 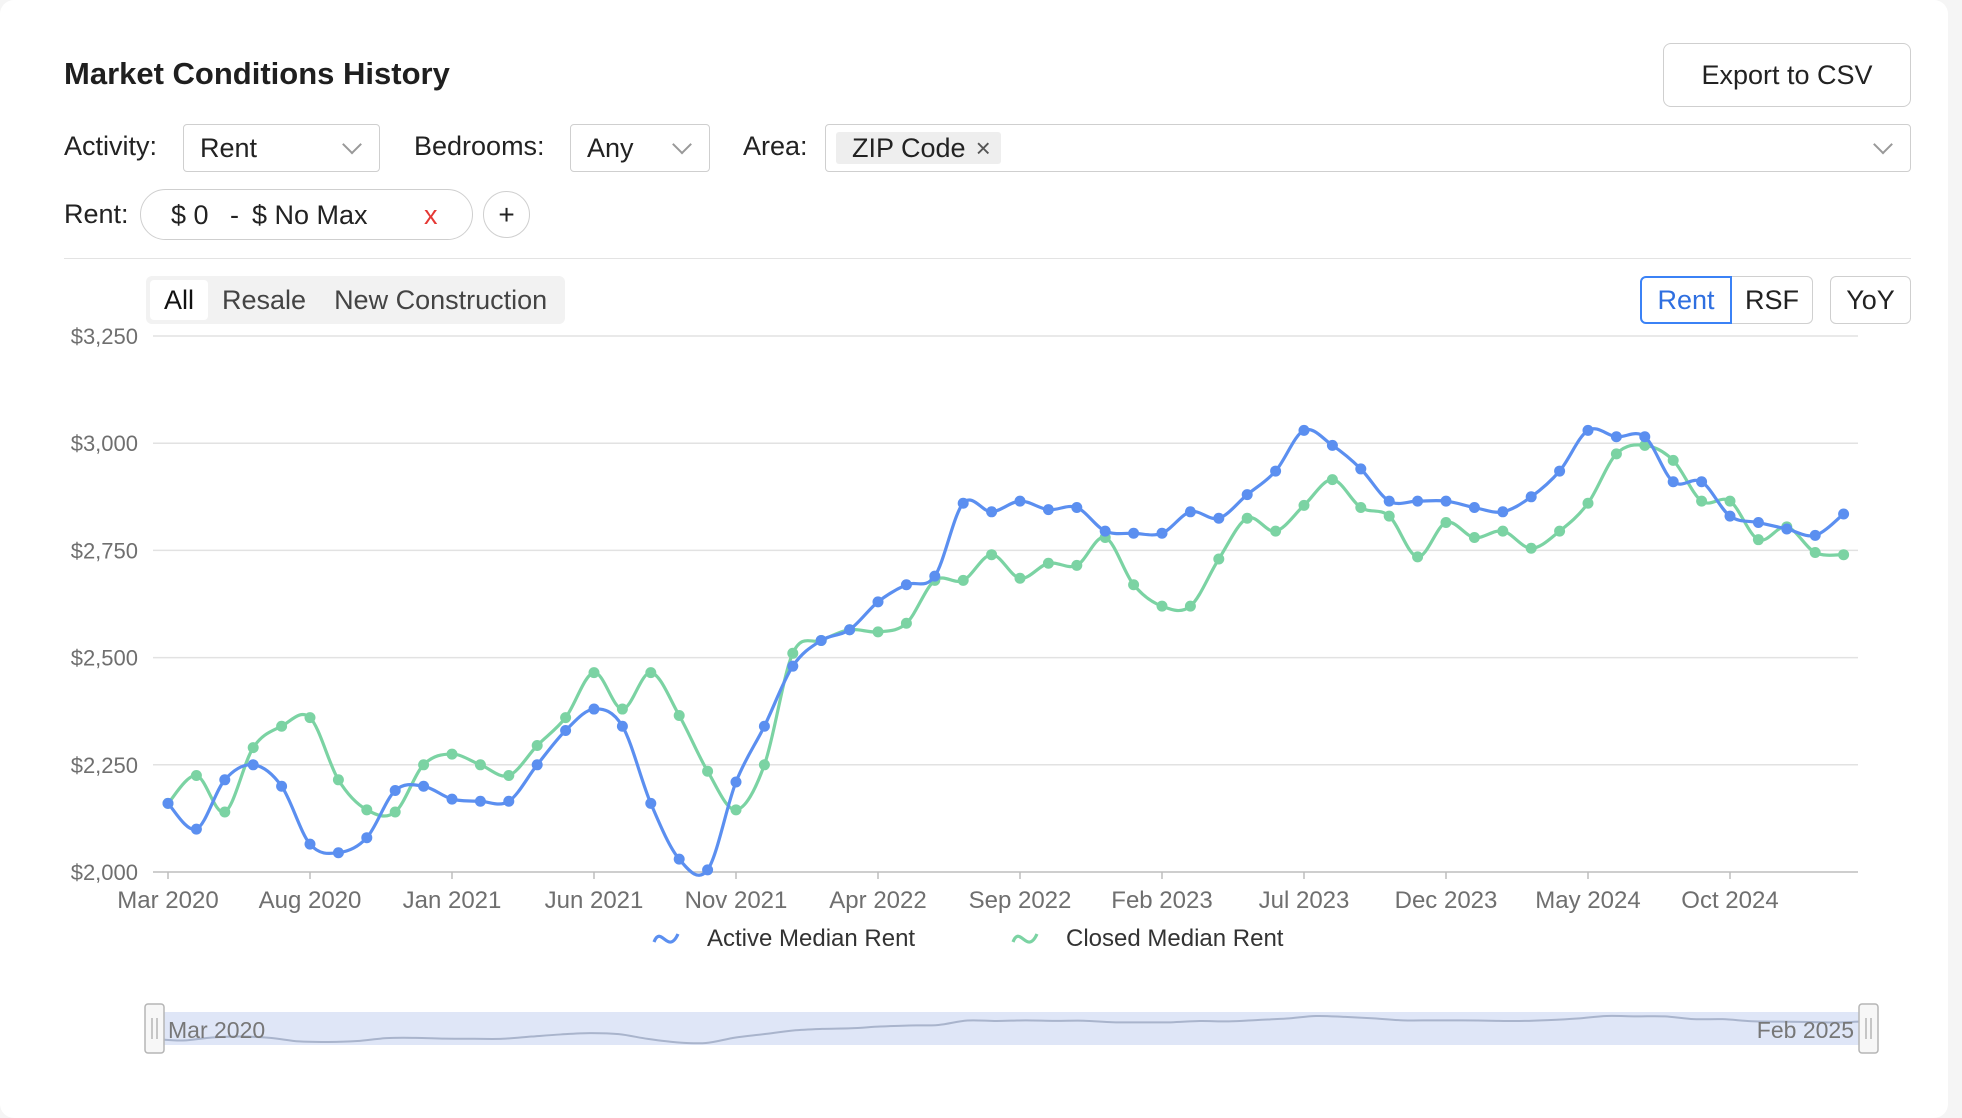 What do you see at coordinates (811, 938) in the screenshot?
I see `legend-label: Active Median Rent` at bounding box center [811, 938].